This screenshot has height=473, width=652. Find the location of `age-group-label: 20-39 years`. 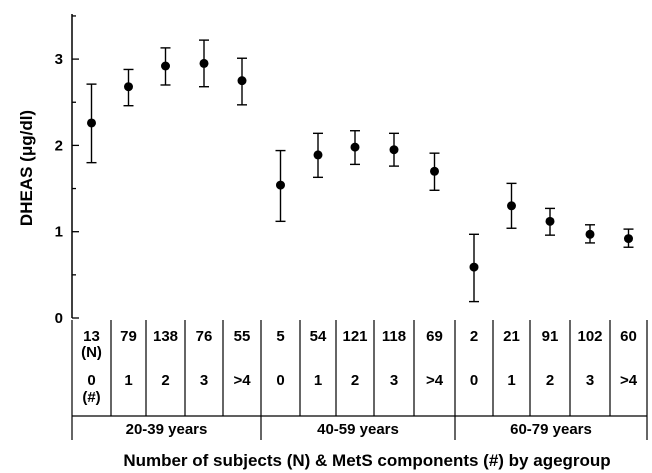

age-group-label: 20-39 years is located at coordinates (167, 429).